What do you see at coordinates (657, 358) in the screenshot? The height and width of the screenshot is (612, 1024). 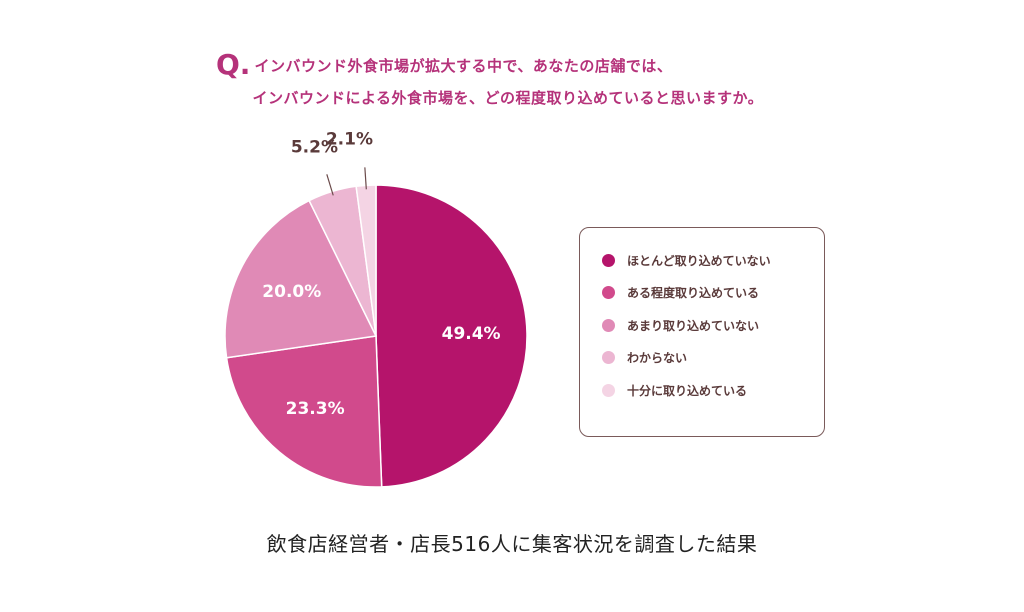 I see `legend-label: わからない` at bounding box center [657, 358].